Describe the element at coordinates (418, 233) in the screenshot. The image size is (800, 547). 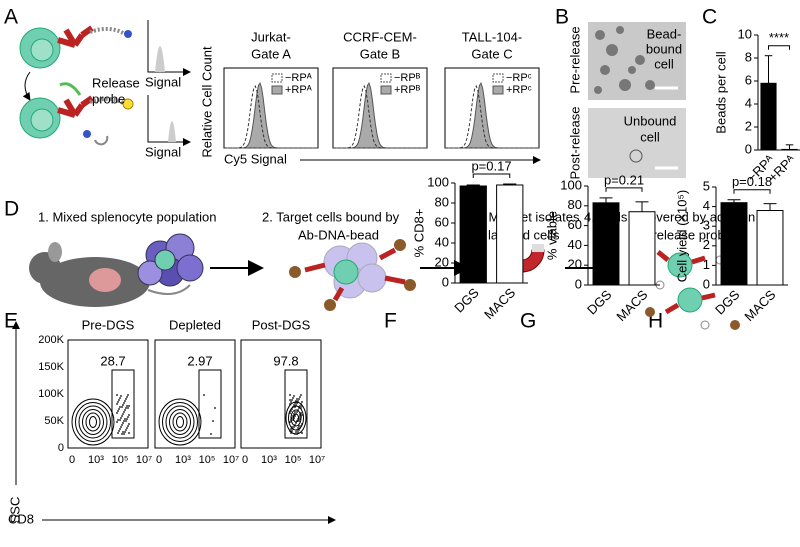
I see `y-label: % CD8+` at that location.